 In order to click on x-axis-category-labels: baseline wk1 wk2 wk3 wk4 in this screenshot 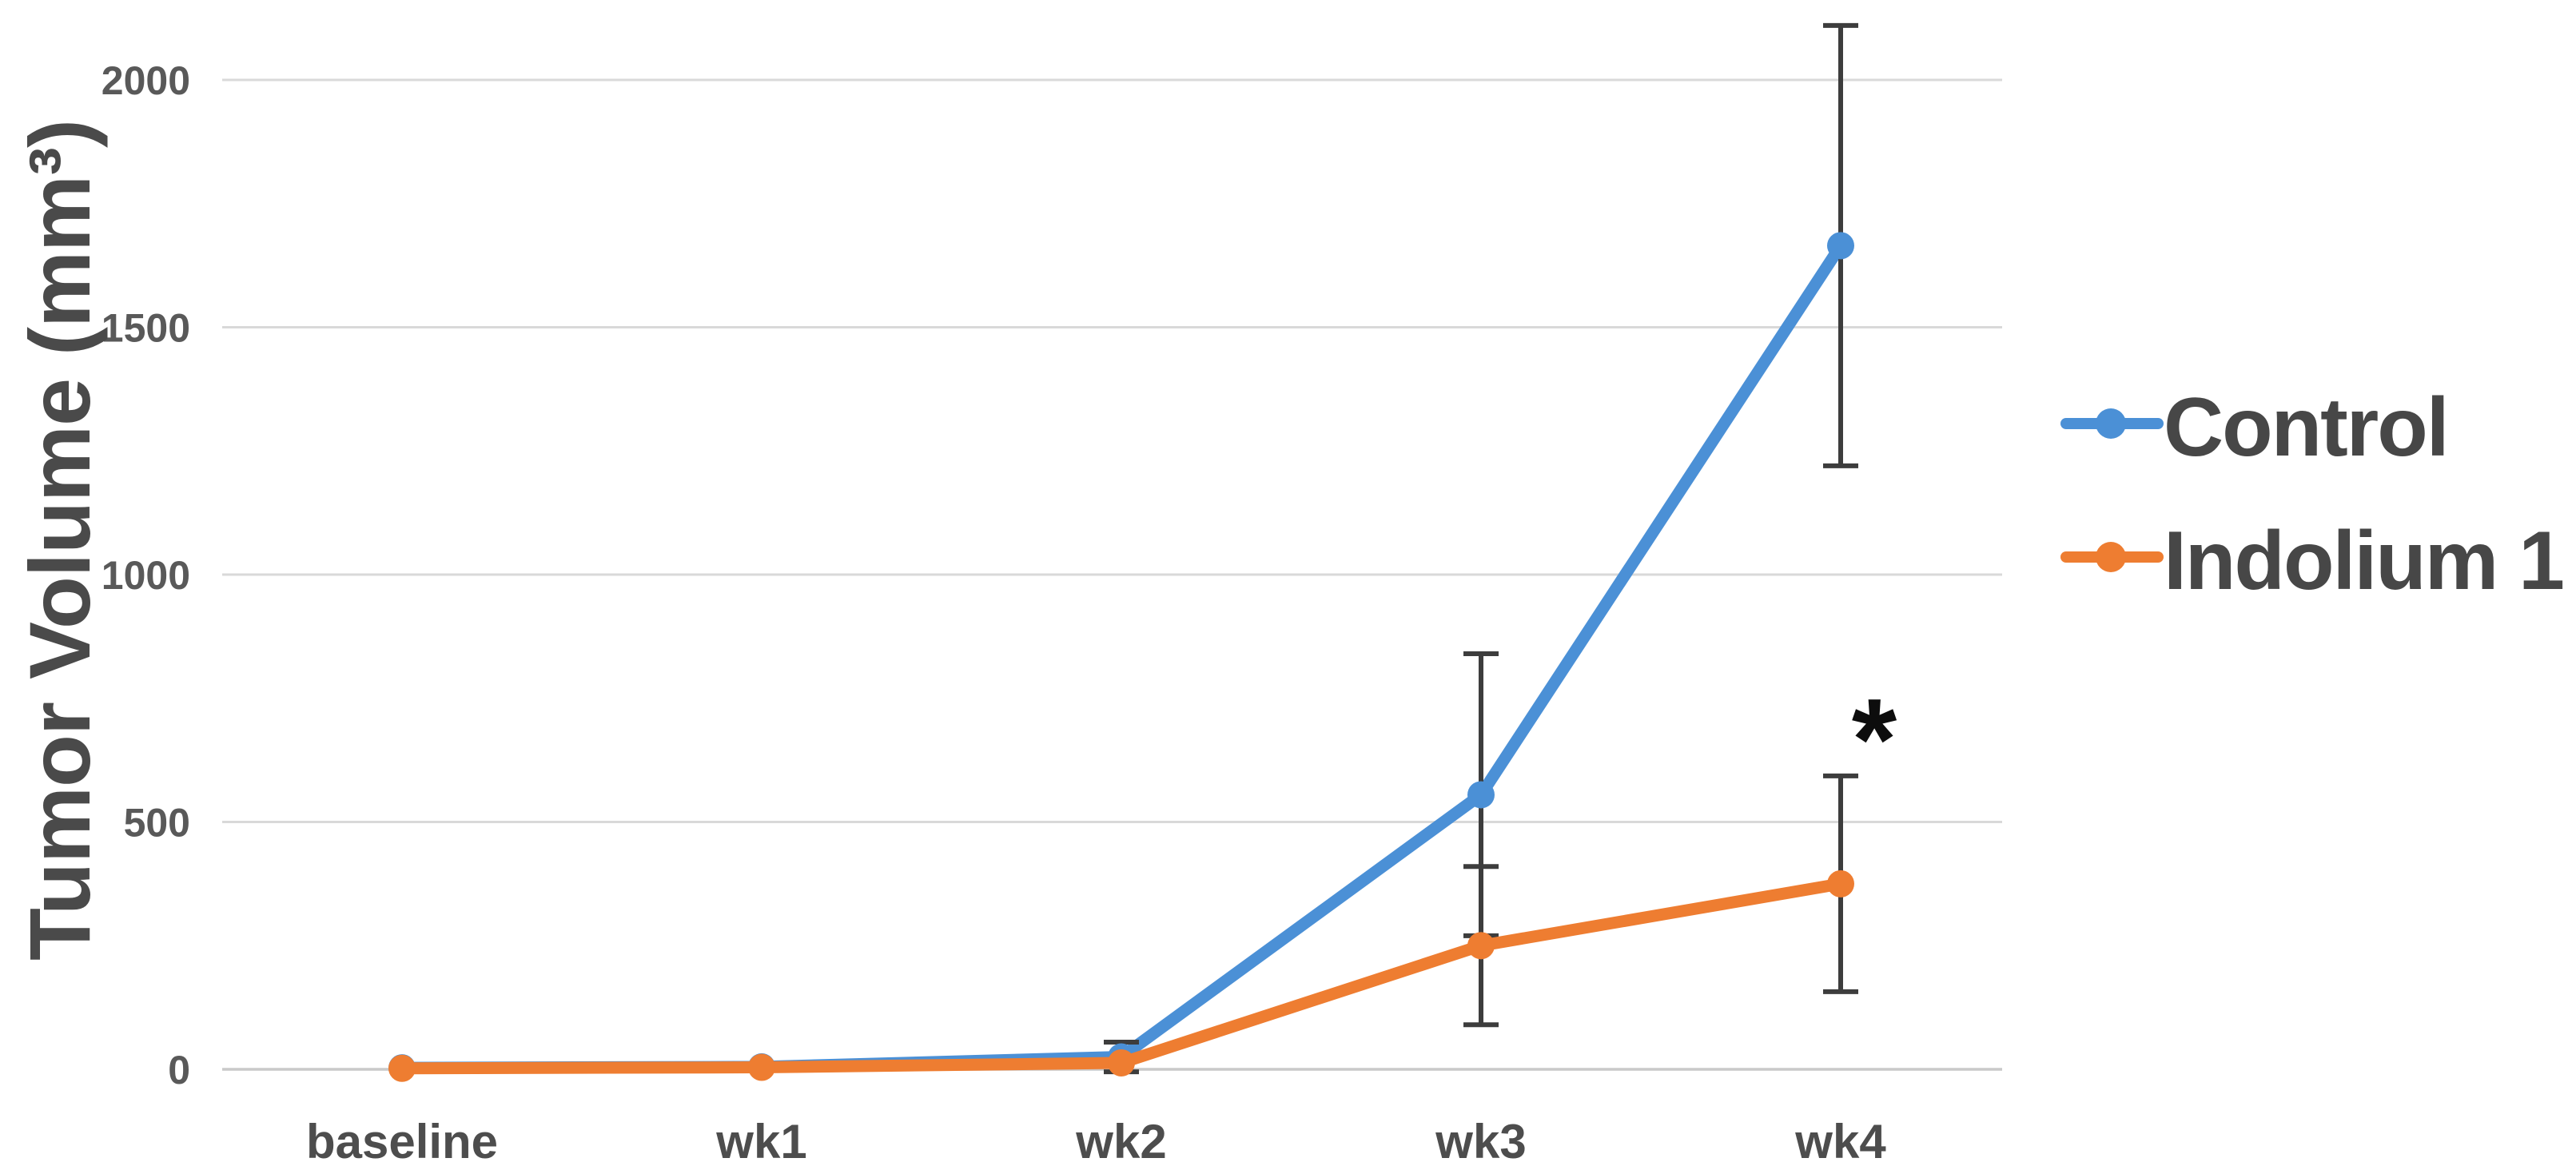, I will do `click(1096, 1141)`.